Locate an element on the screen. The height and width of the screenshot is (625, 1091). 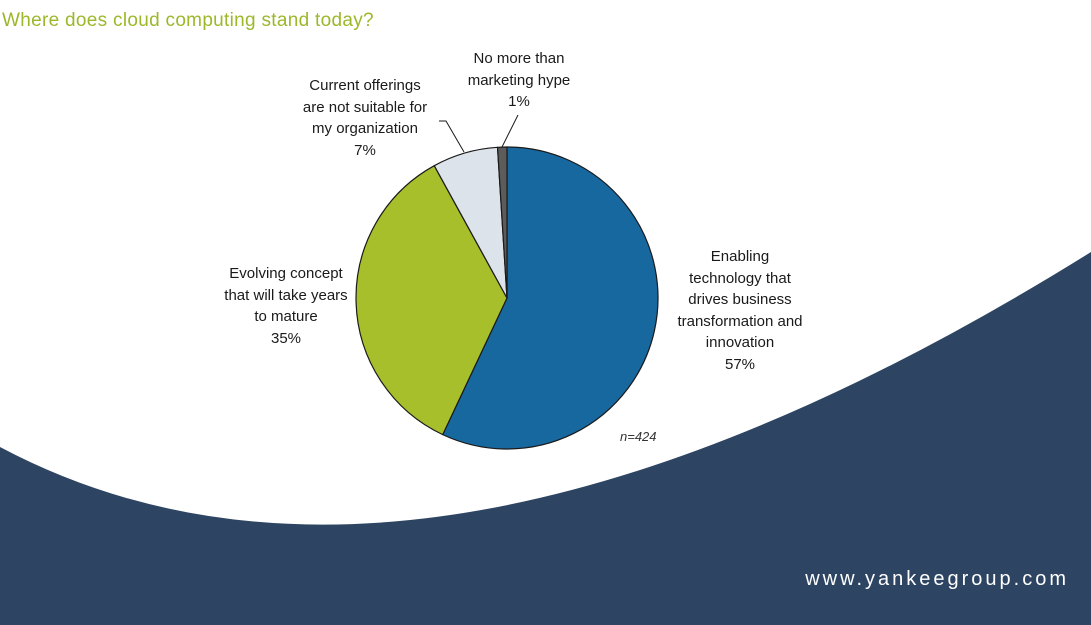
leader-line-current-offerings is located at coordinates (452, 136).